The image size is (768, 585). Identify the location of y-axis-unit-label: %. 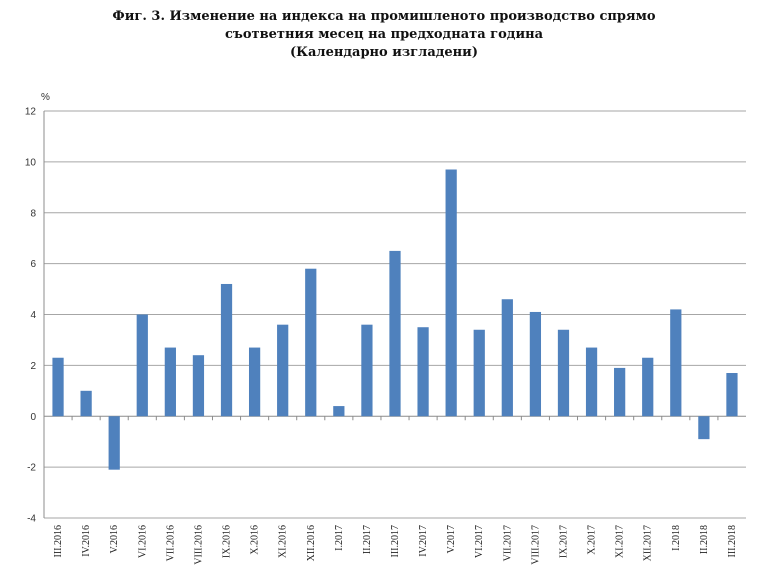
(45, 97).